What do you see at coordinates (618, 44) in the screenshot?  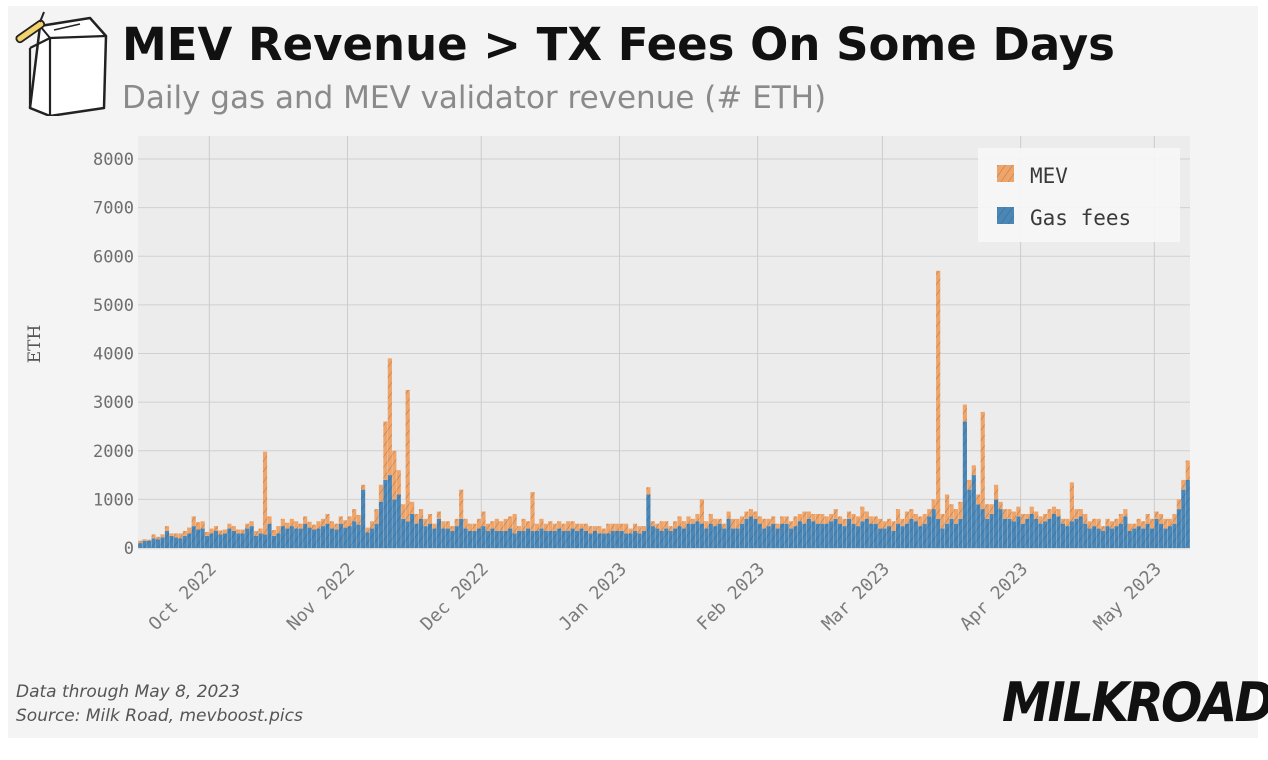 I see `chart-title: MEV Revenue > TX Fees On Some Days` at bounding box center [618, 44].